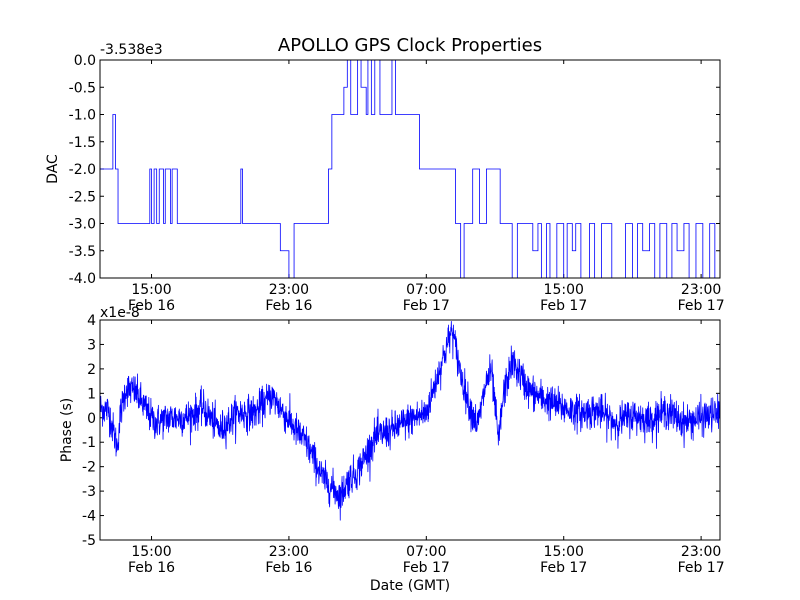  What do you see at coordinates (426, 552) in the screenshot?
I see `phase-x-tick-time-label: 07:00` at bounding box center [426, 552].